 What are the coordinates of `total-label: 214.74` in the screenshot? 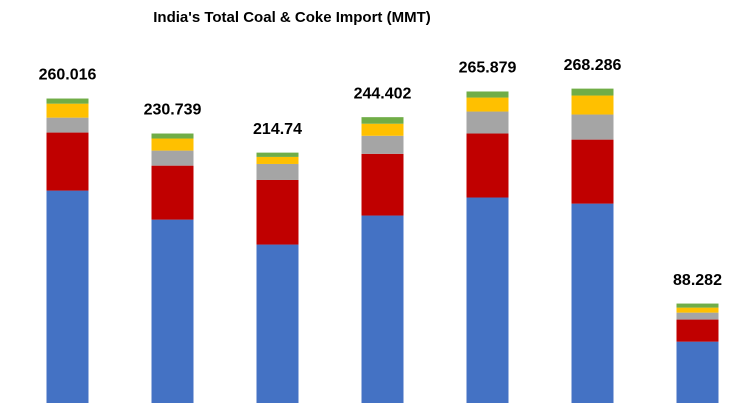 It's located at (277, 129).